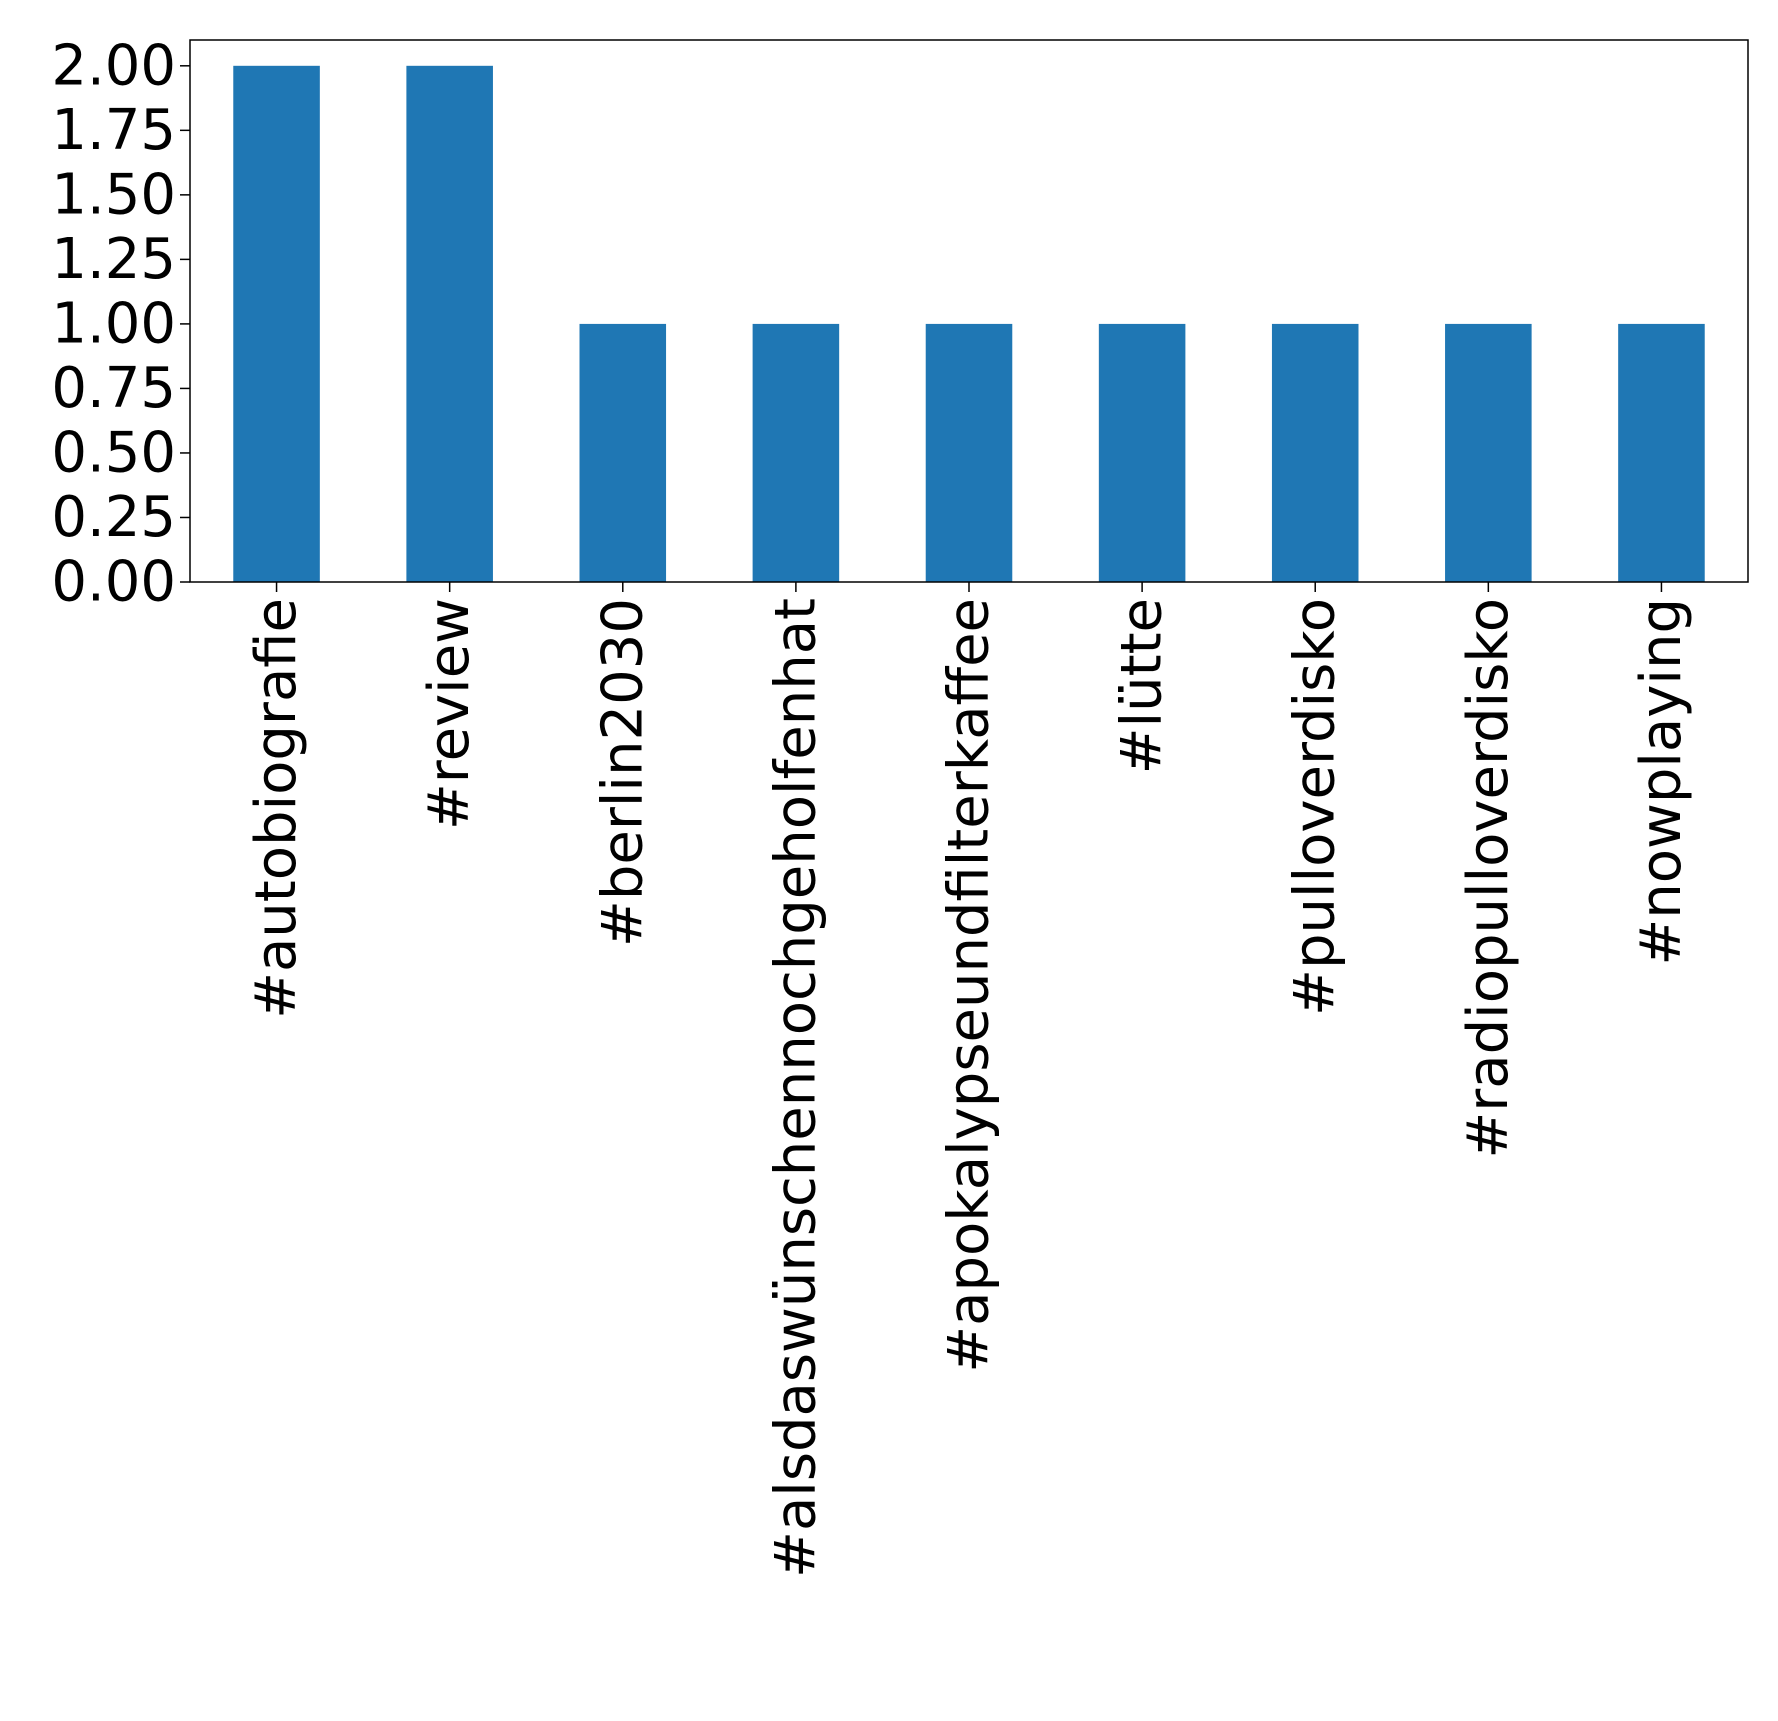 The image size is (1778, 1721). I want to click on y-tick-label: 1.00, so click(113, 323).